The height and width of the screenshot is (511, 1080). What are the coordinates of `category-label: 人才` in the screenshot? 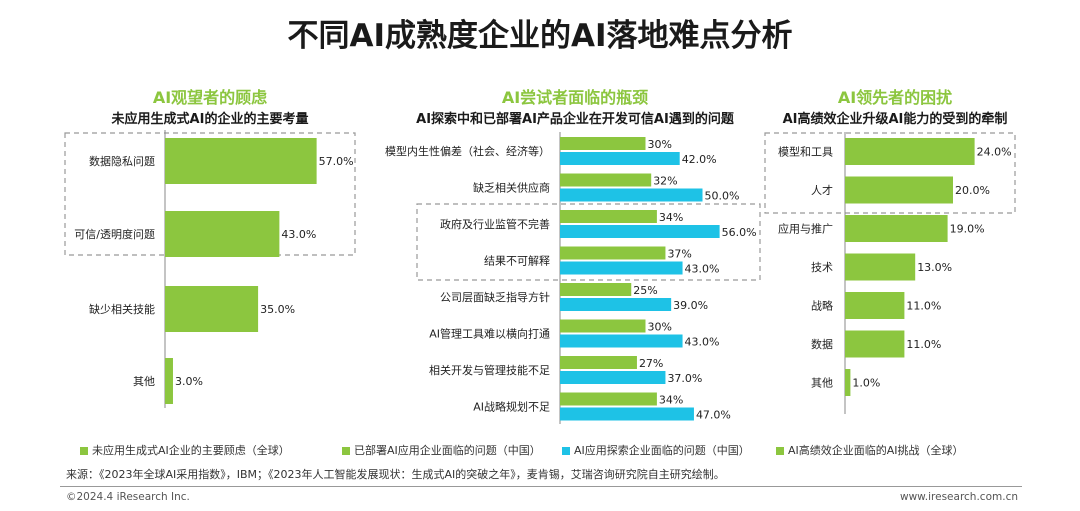 It's located at (822, 190).